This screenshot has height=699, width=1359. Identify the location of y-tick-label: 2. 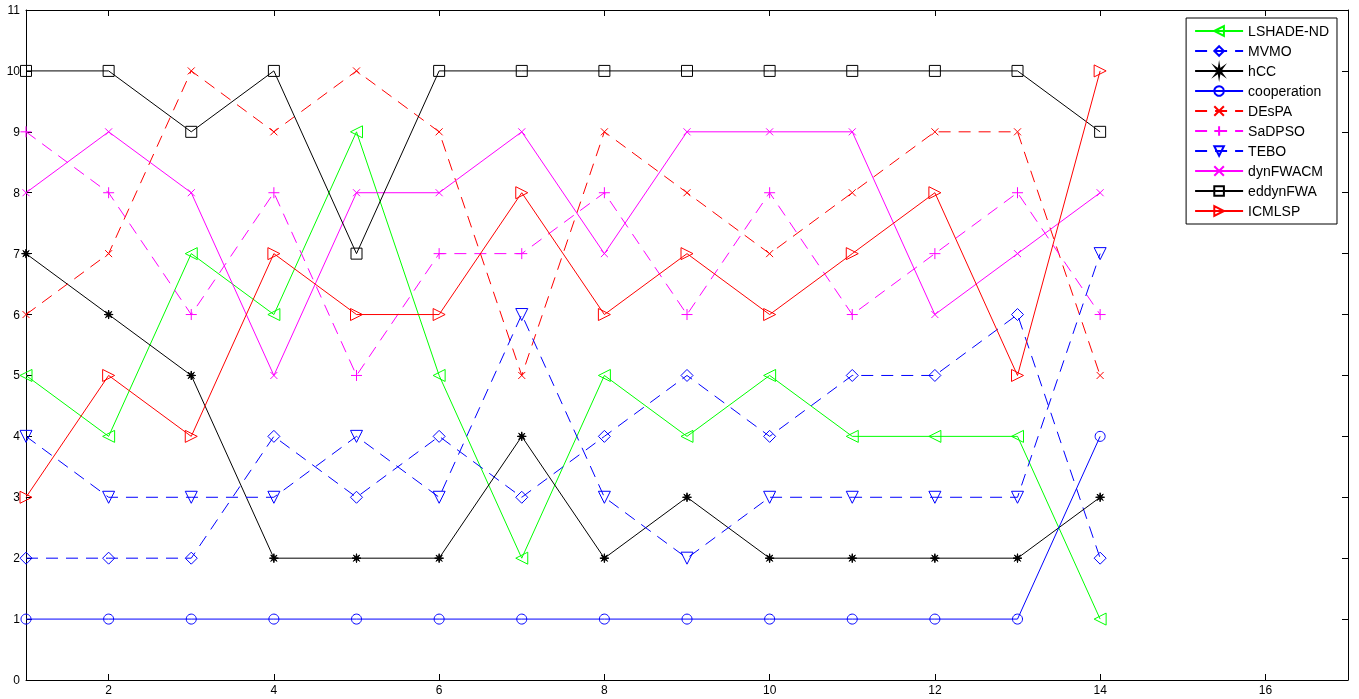
(17, 558).